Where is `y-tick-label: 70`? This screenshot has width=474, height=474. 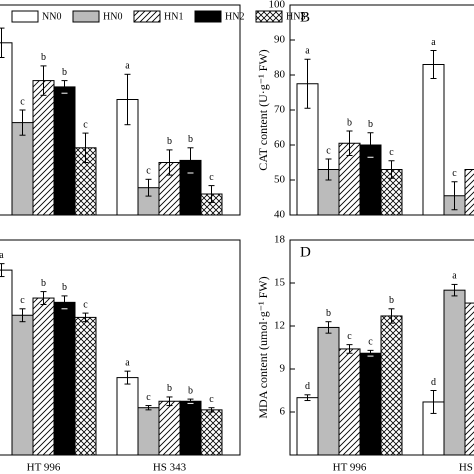 y-tick-label: 70 is located at coordinates (280, 110).